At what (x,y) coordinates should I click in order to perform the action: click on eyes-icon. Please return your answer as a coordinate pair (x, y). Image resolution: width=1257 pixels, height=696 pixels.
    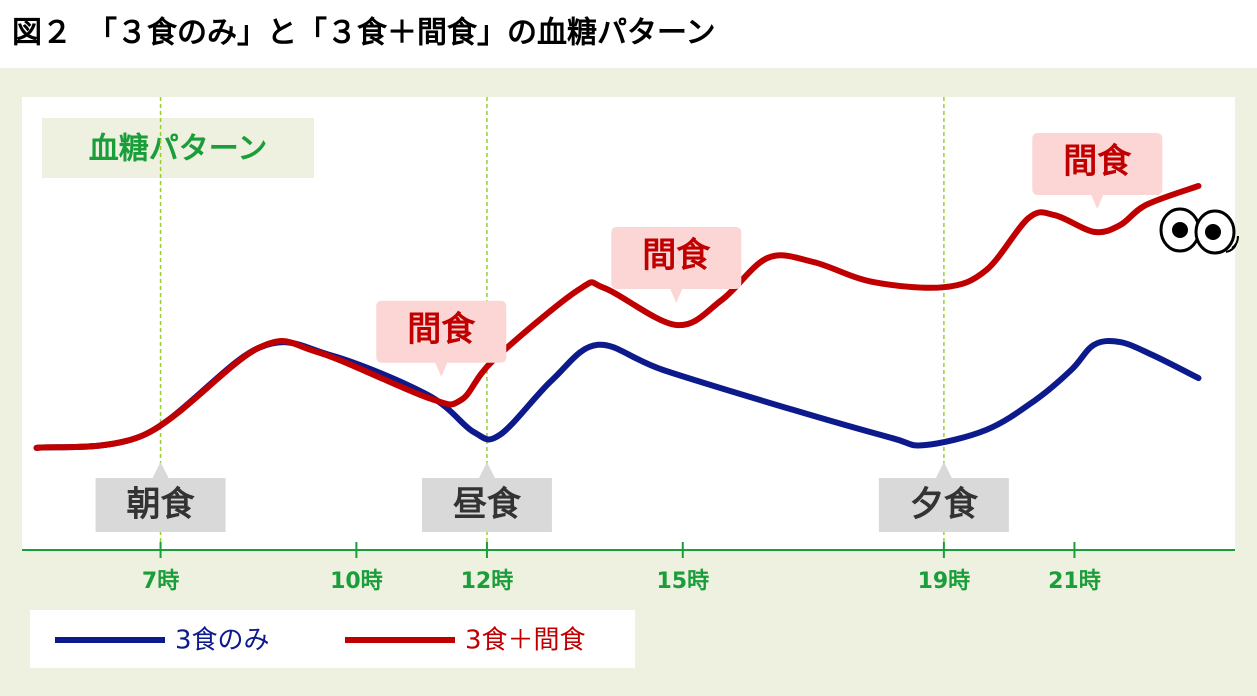
    Looking at the image, I should click on (1199, 231).